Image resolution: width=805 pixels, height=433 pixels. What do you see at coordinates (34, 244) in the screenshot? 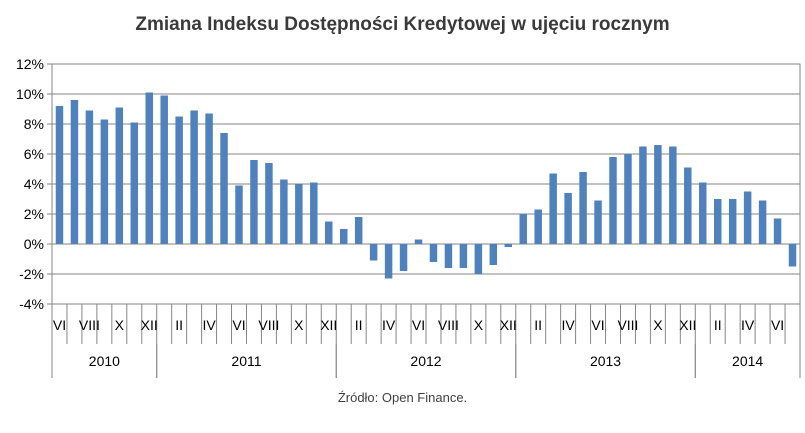
I see `y-tick-label: 0%` at bounding box center [34, 244].